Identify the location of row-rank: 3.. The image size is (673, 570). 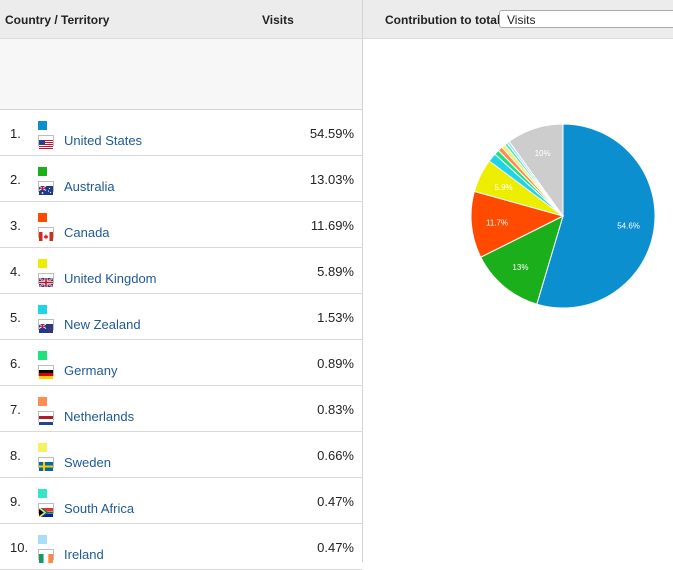
(15, 225).